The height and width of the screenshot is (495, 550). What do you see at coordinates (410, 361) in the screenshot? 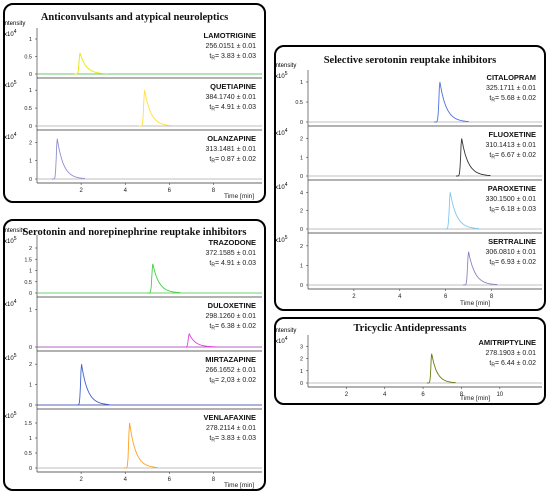
I see `group-tca: Tricyclic Antidepressants` at bounding box center [410, 361].